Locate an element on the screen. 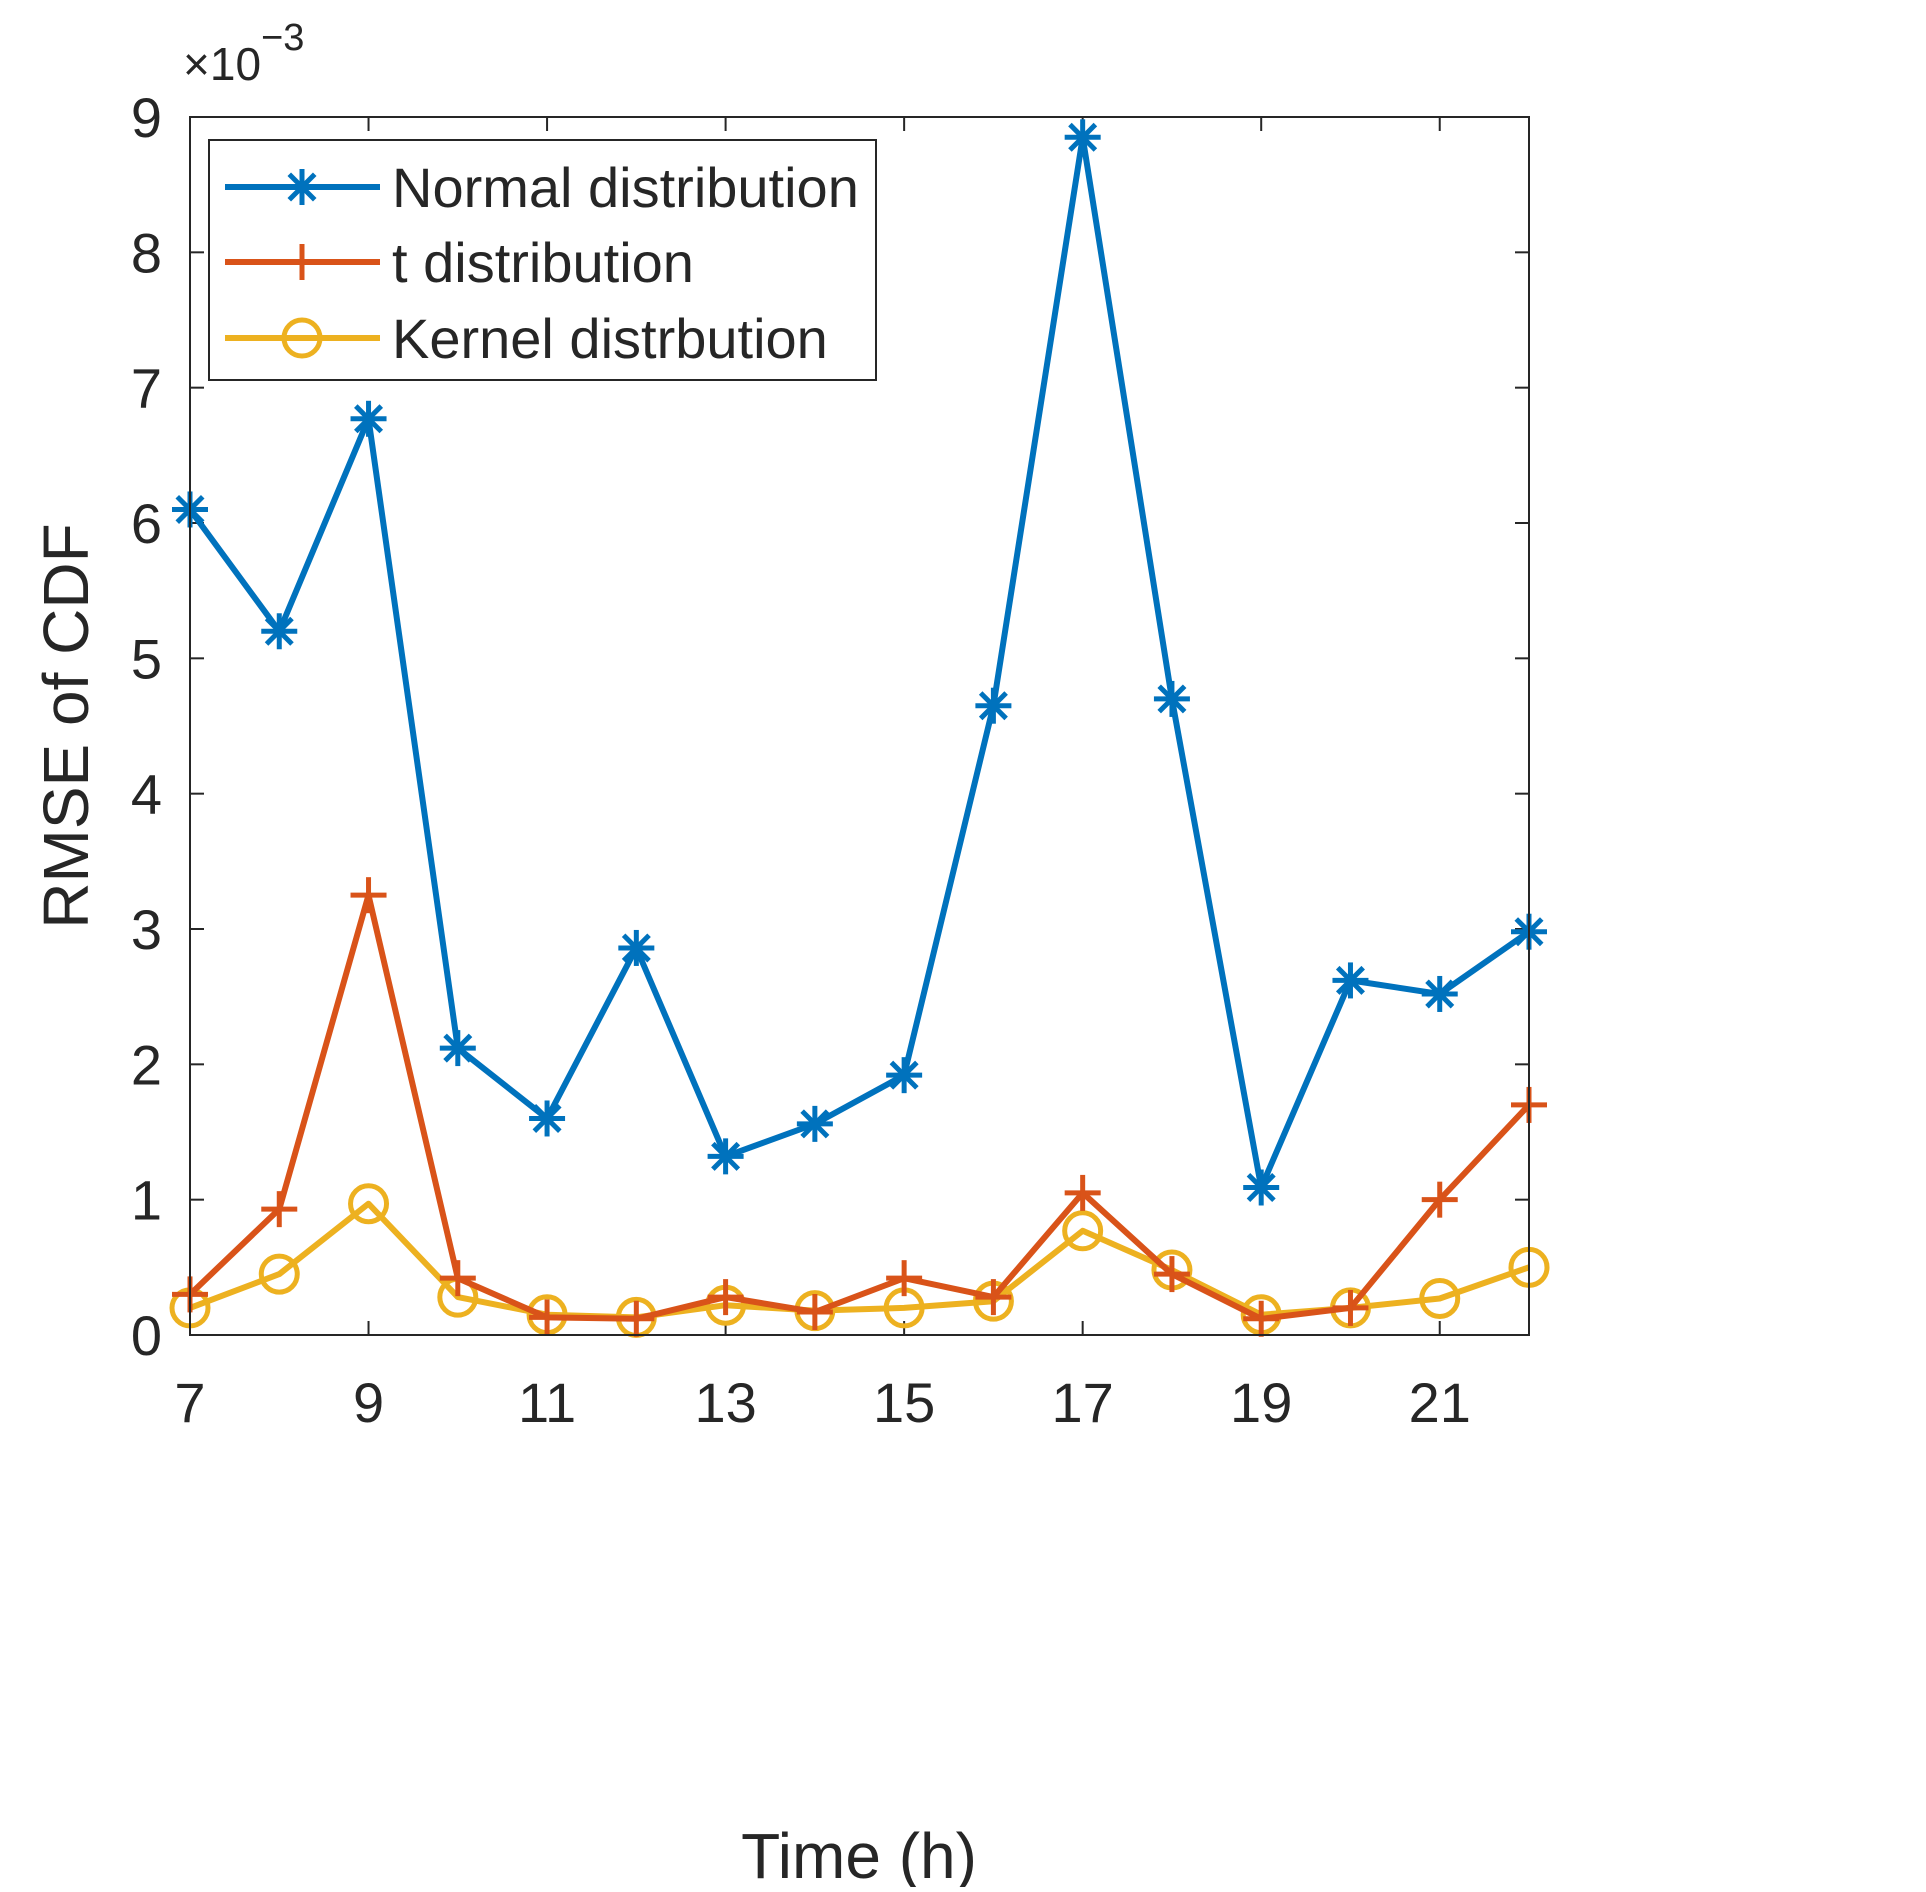 Image resolution: width=1926 pixels, height=1892 pixels. legend-entry: Kernel distrbution is located at coordinates (526, 338).